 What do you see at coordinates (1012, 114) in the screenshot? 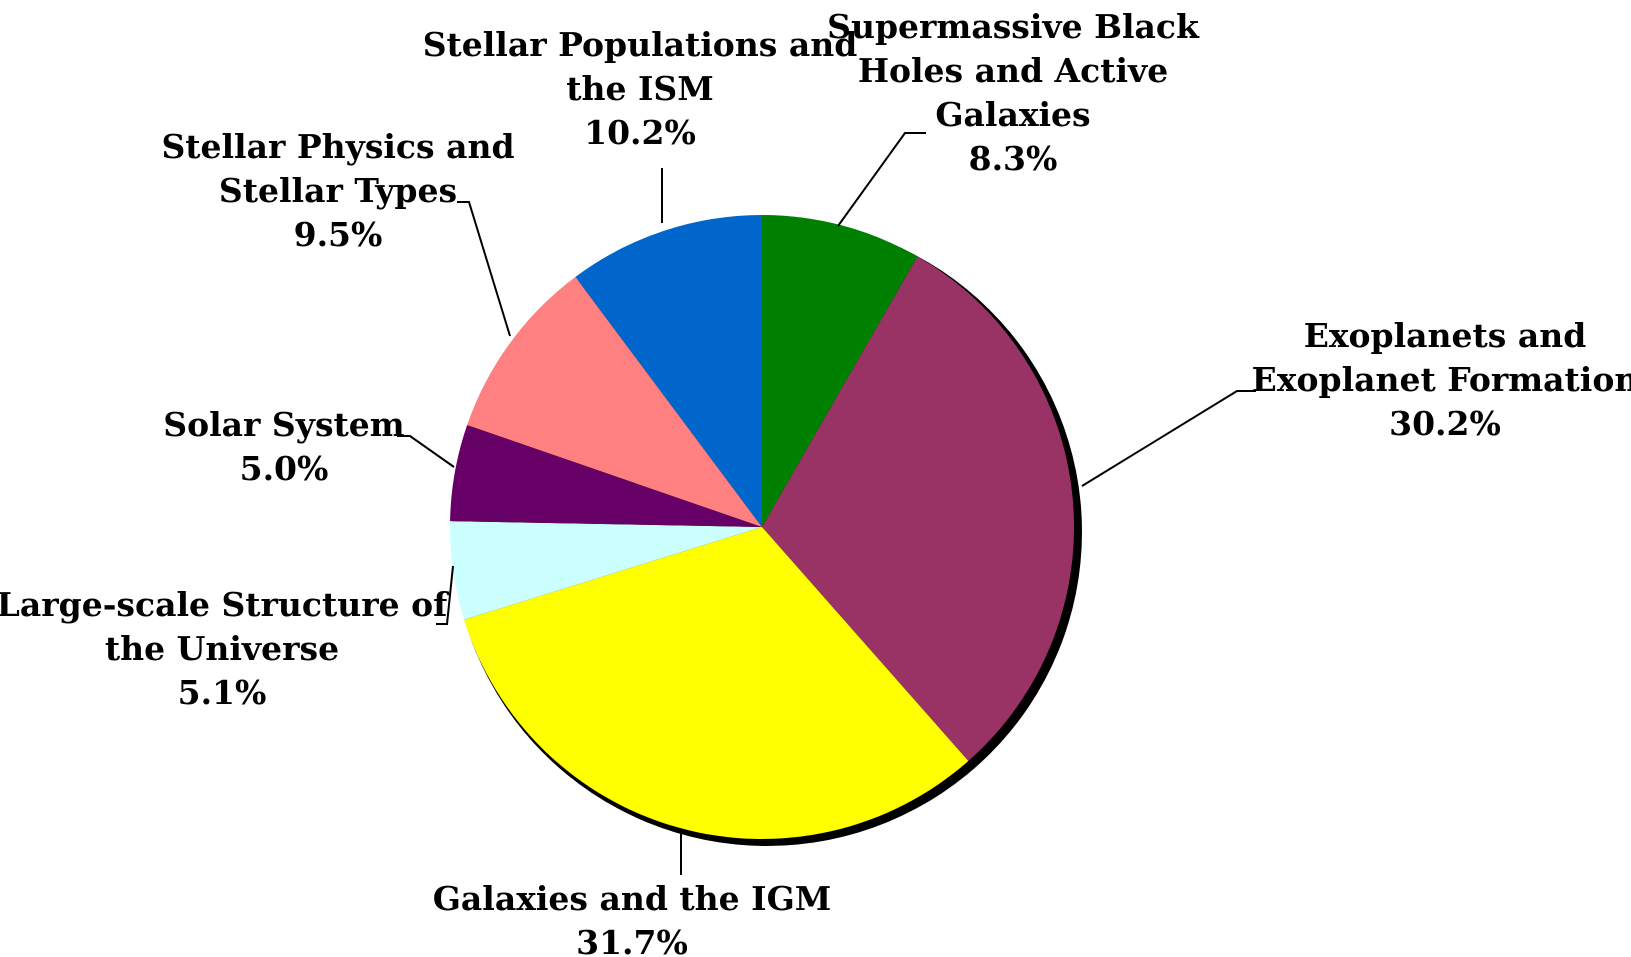
I see `slice-name-line: Galaxies` at bounding box center [1012, 114].